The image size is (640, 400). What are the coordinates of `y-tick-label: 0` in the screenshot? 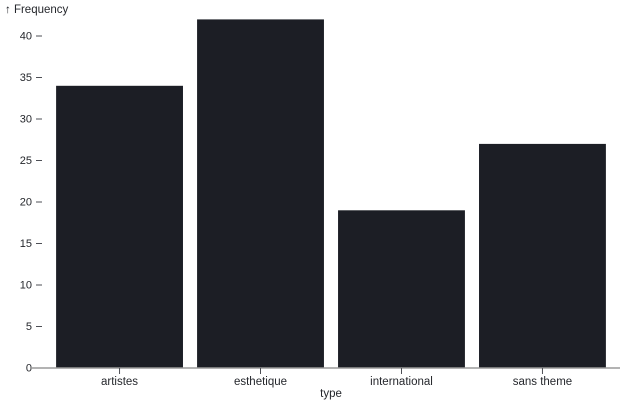 It's located at (29, 369).